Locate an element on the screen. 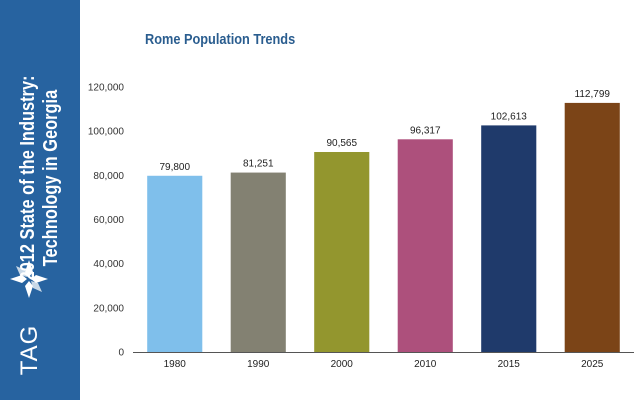 Image resolution: width=640 pixels, height=400 pixels. data-label: 79,800 is located at coordinates (174, 167).